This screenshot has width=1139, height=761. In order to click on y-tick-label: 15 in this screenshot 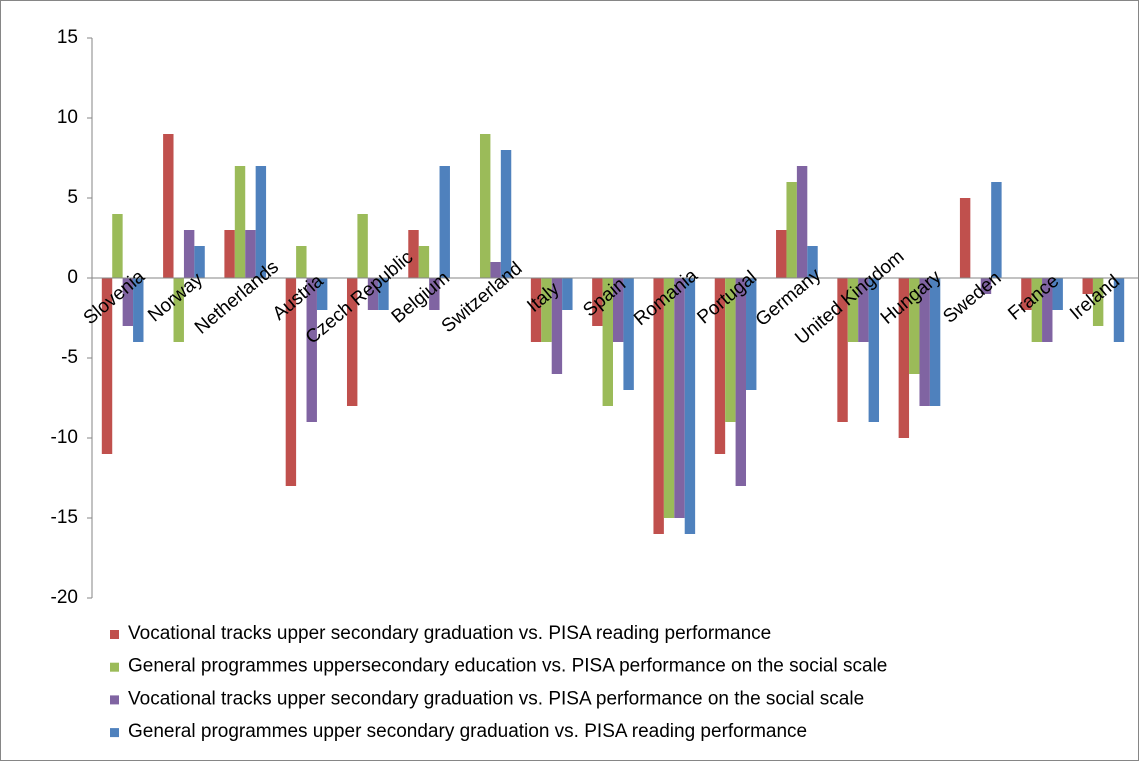, I will do `click(67, 37)`.